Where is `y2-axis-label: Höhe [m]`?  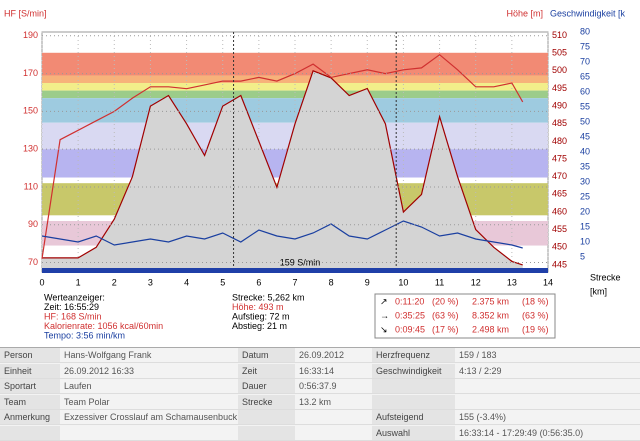
y2-axis-label: Höhe [m] is located at coordinates (524, 13).